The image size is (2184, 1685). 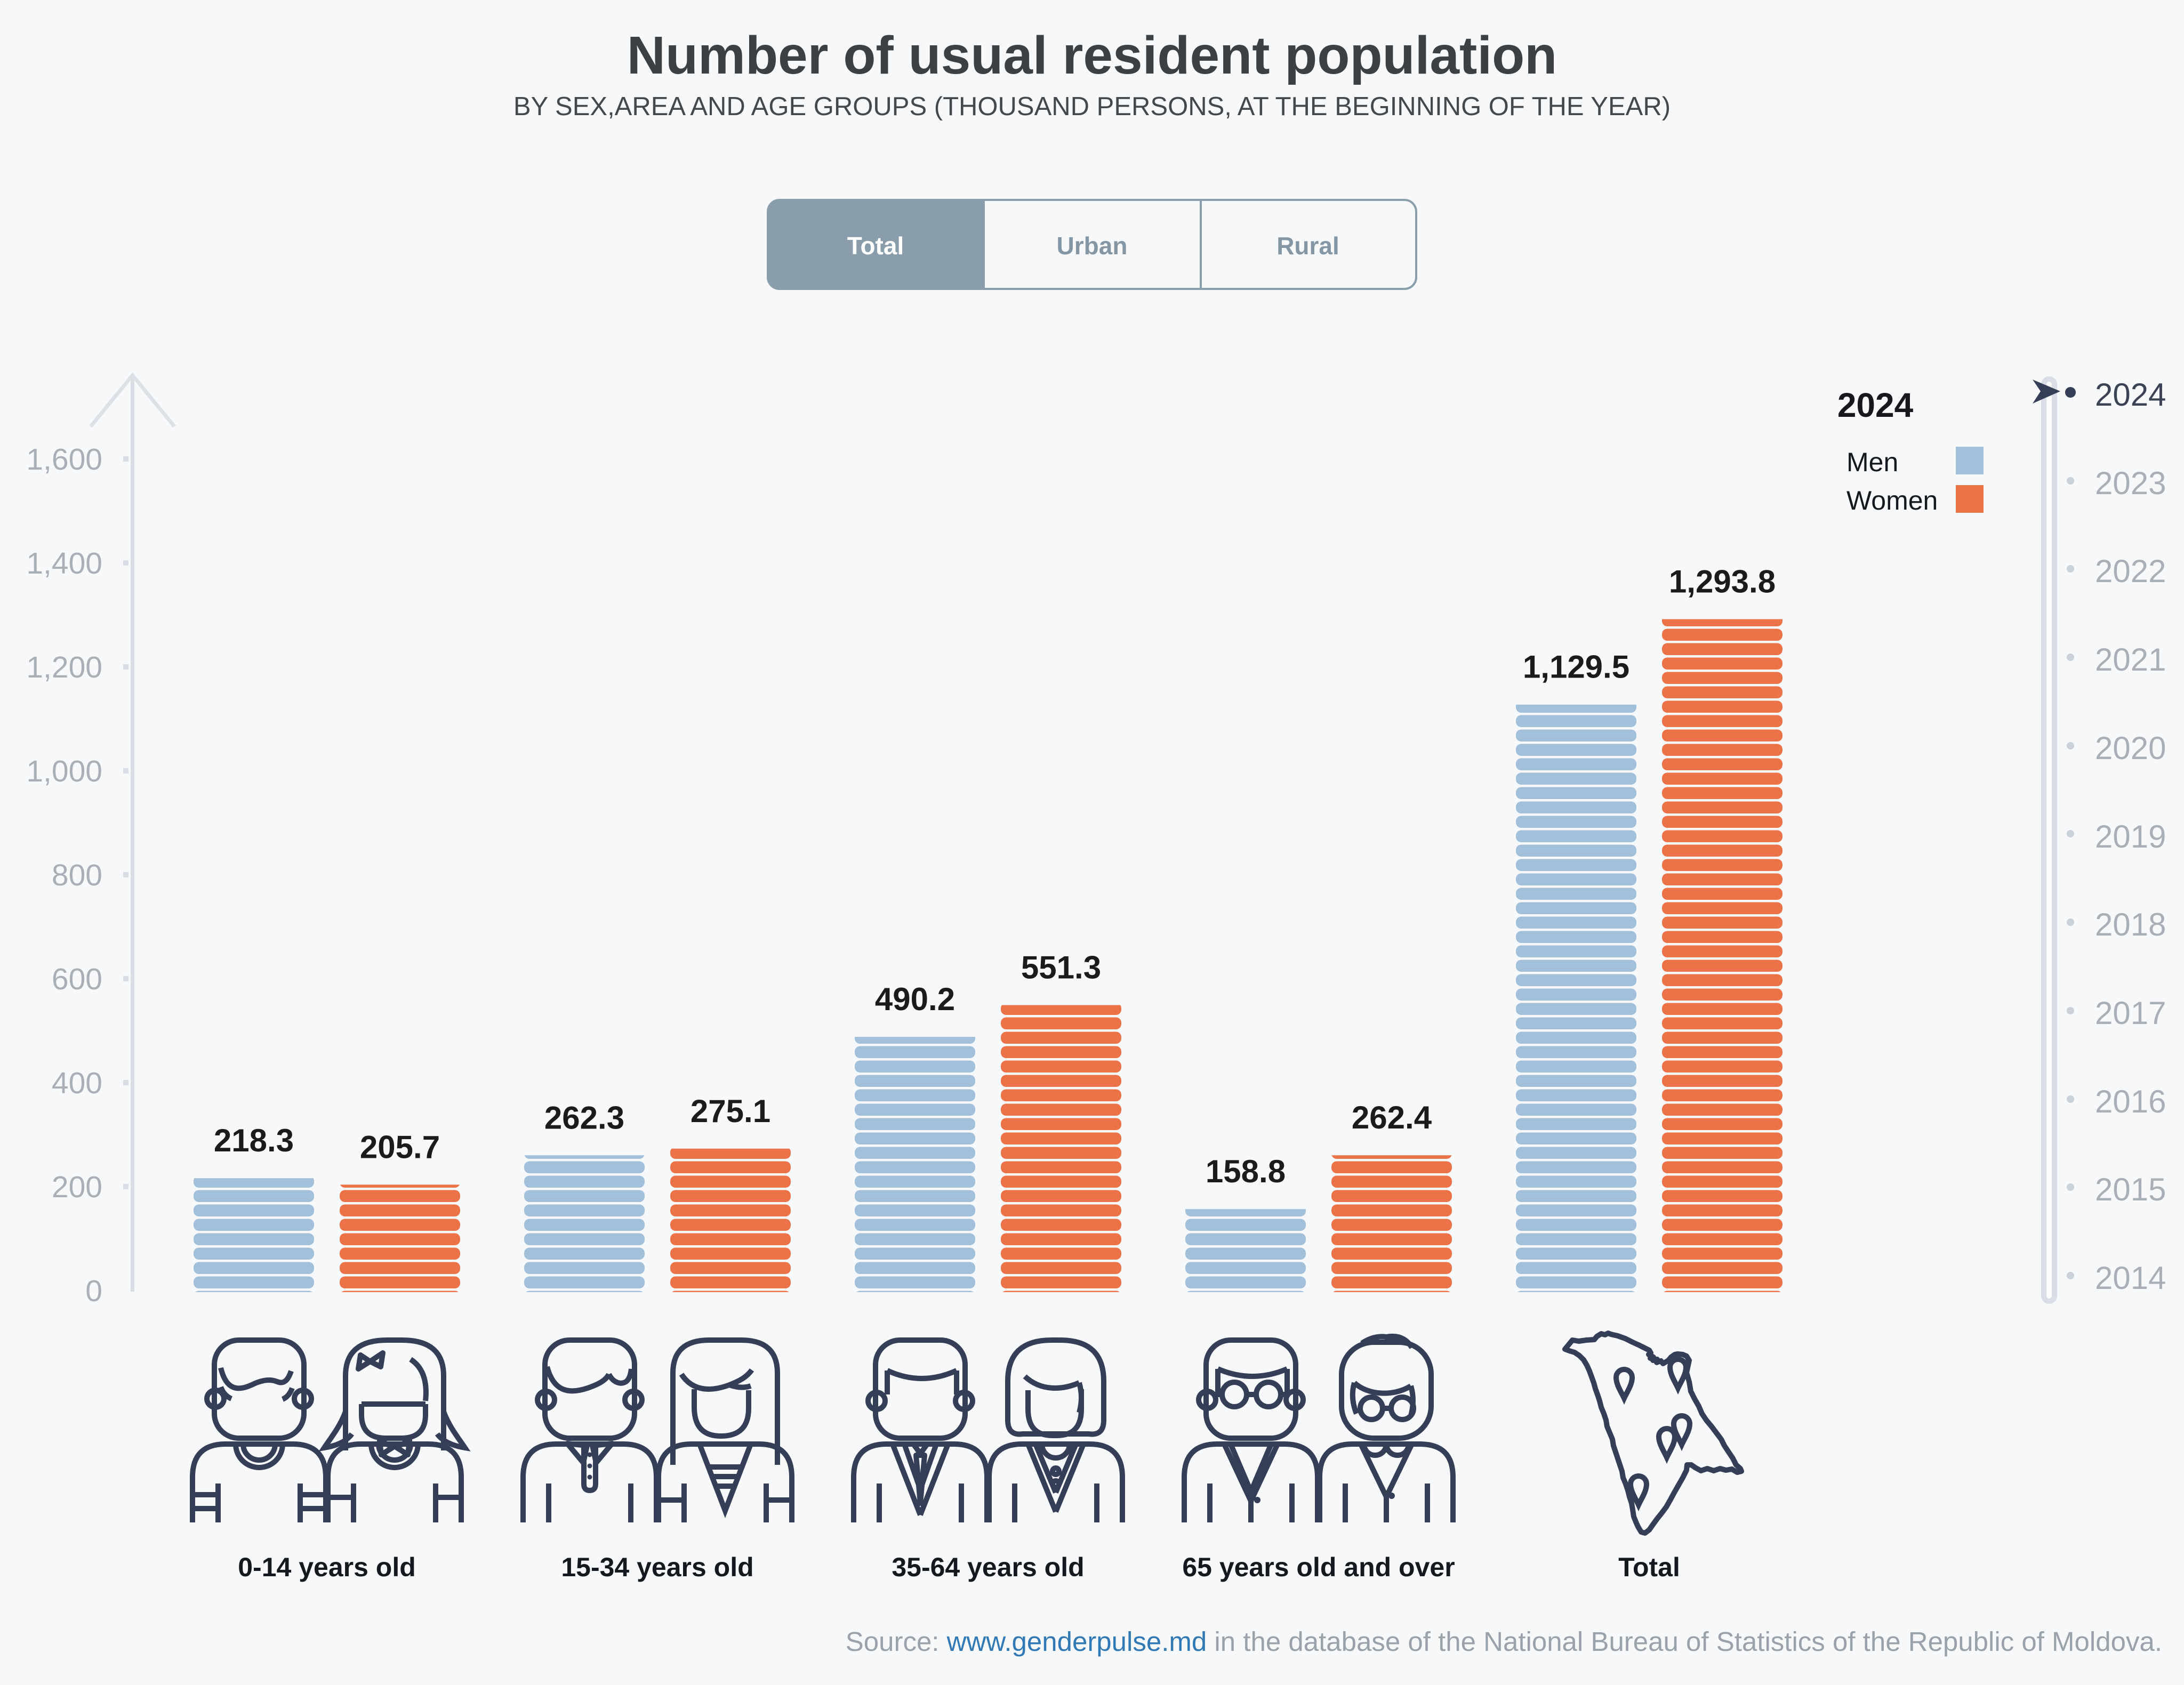 What do you see at coordinates (1092, 246) in the screenshot?
I see `svg-text: Urban` at bounding box center [1092, 246].